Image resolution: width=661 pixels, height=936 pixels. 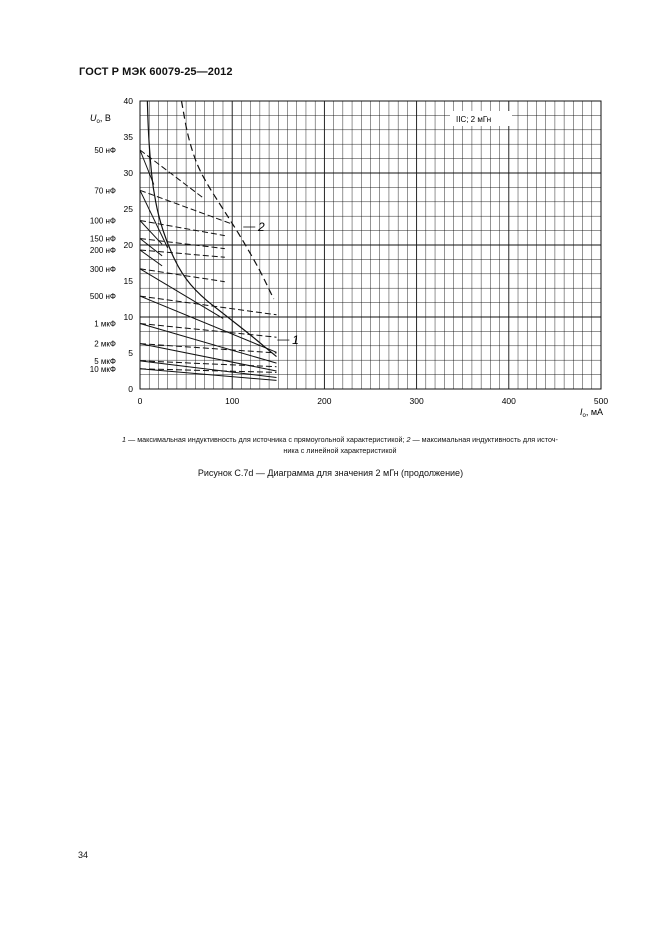 I want to click on legend-text: IIC; 2 мГн, so click(x=473, y=119).